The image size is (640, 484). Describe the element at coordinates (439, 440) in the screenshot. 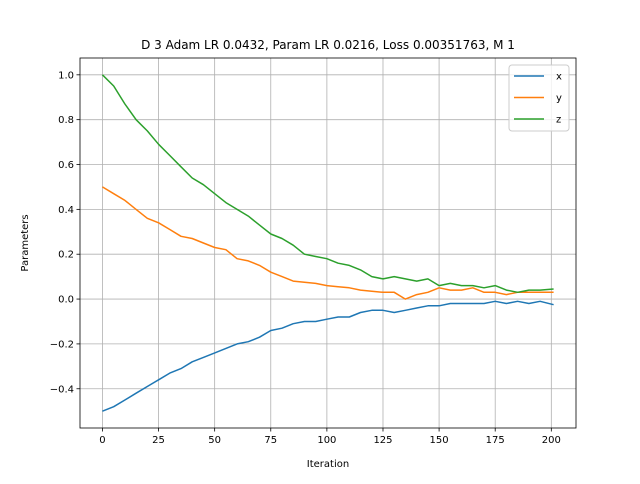

I see `x-tick-label: 150` at that location.